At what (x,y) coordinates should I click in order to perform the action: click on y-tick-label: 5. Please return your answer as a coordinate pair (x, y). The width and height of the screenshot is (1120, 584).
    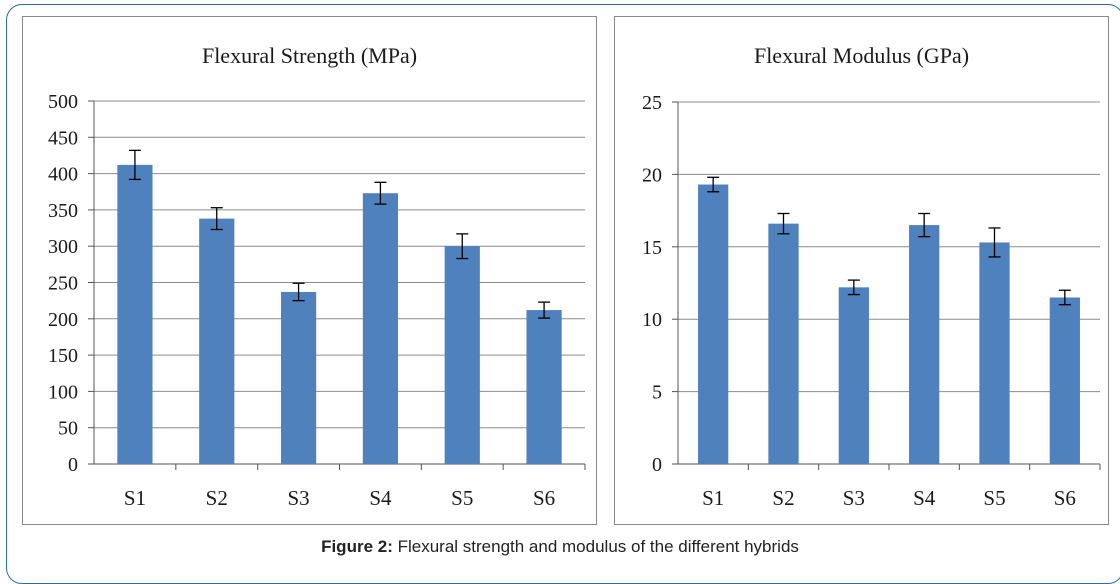
    Looking at the image, I should click on (657, 393).